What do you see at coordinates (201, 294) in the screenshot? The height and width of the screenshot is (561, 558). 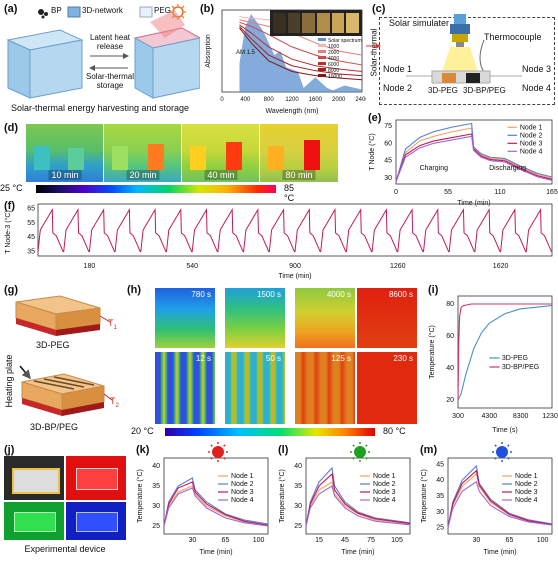 I see `label-780s: 780 s` at bounding box center [201, 294].